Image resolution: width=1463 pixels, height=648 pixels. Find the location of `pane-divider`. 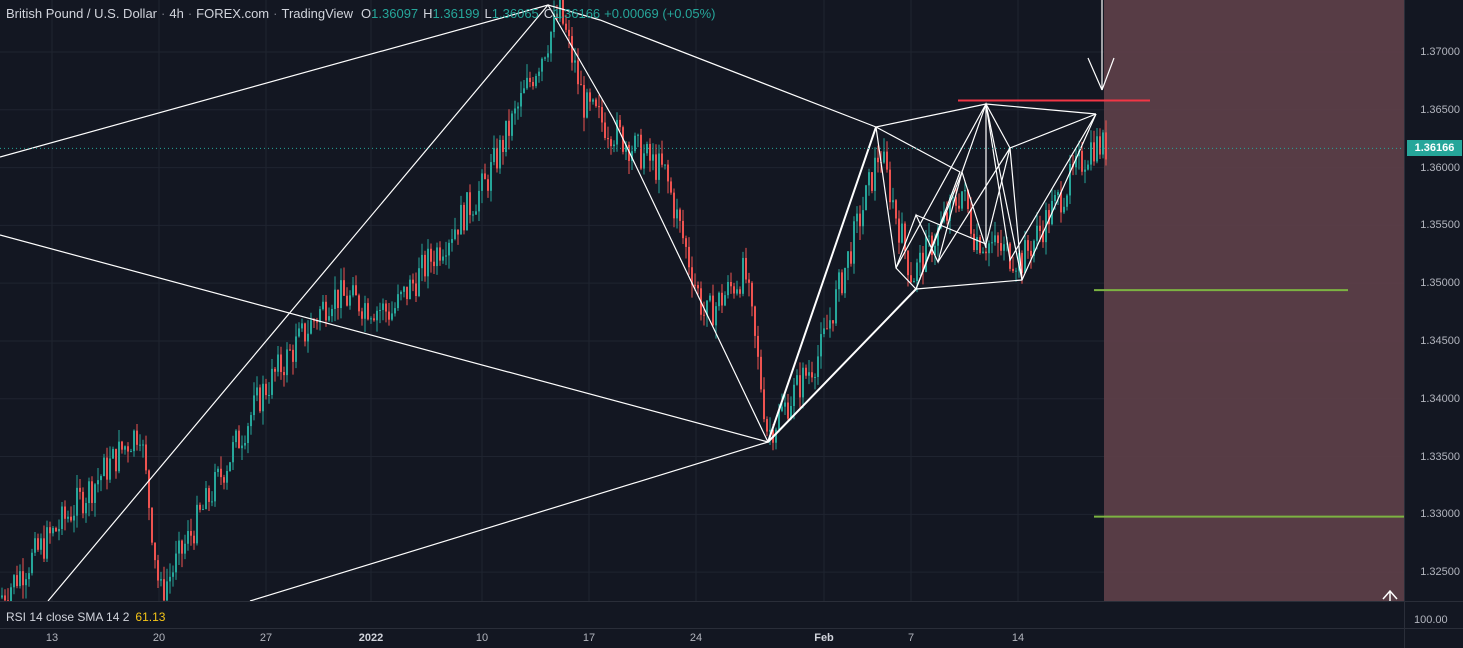

pane-divider is located at coordinates (731, 601).